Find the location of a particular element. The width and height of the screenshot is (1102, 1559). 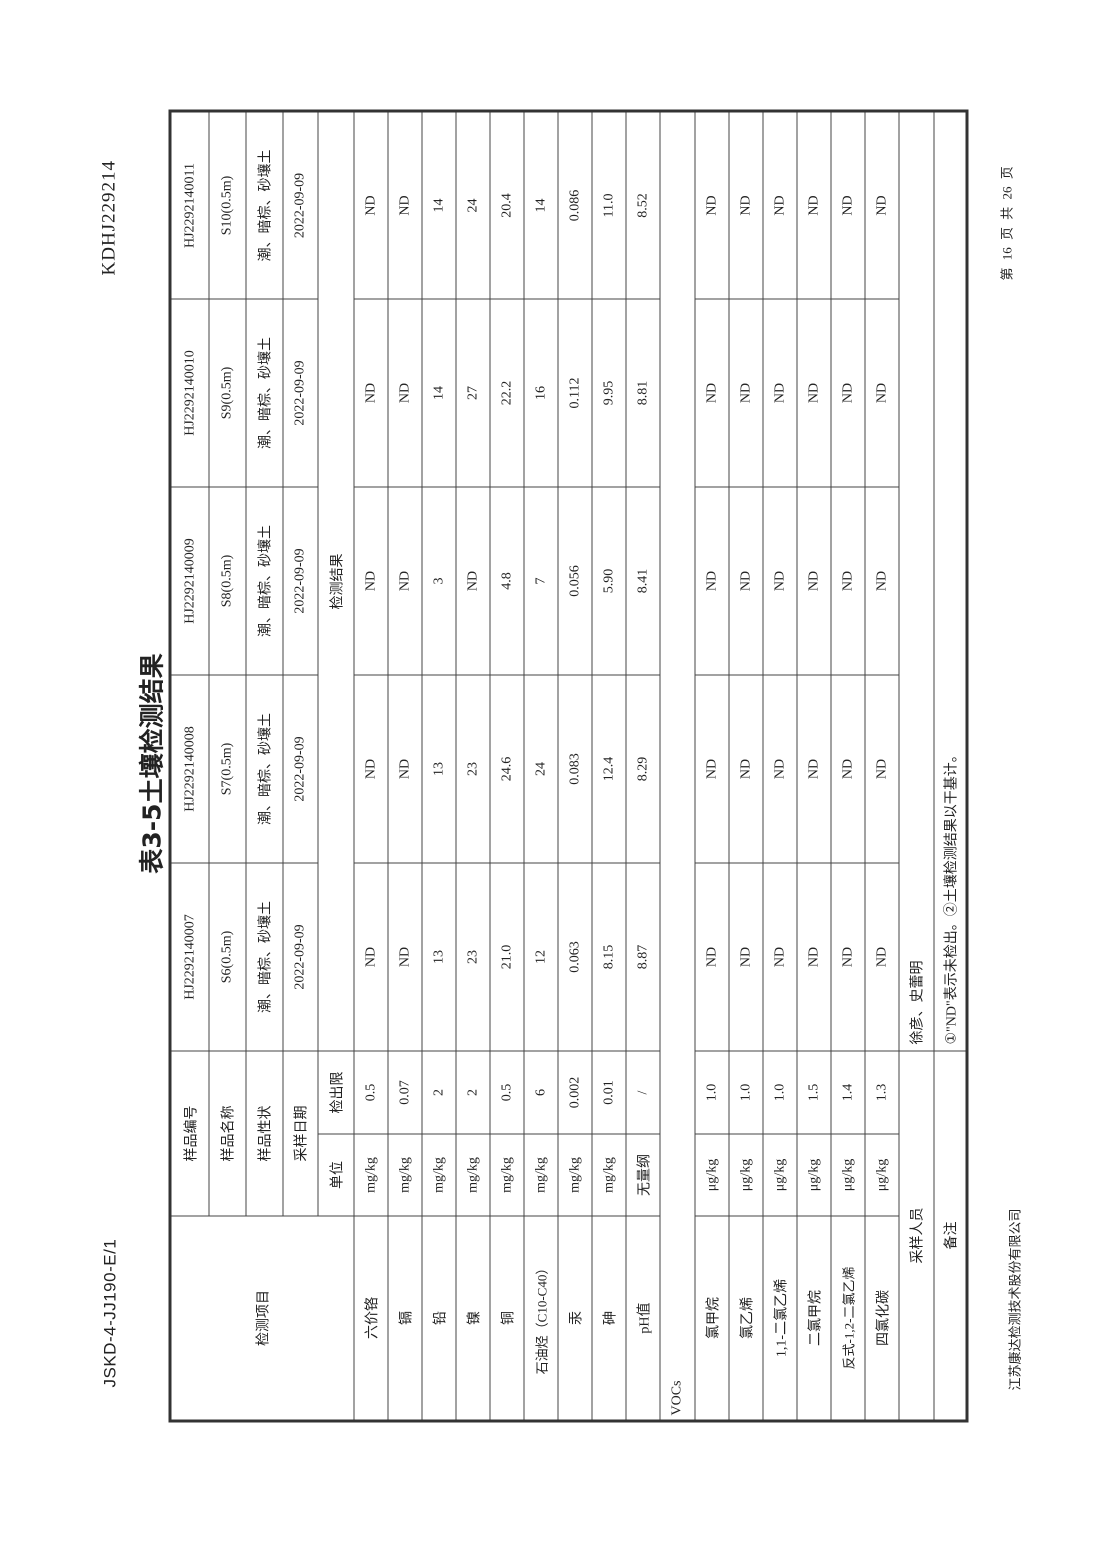

value-cell: 23 is located at coordinates (472, 768).